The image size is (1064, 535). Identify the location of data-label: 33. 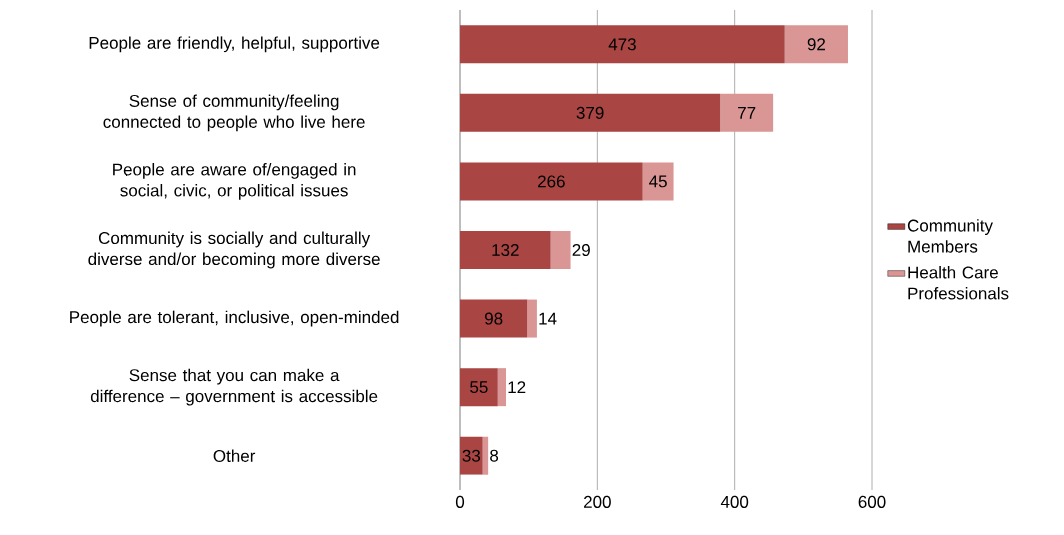
(471, 455).